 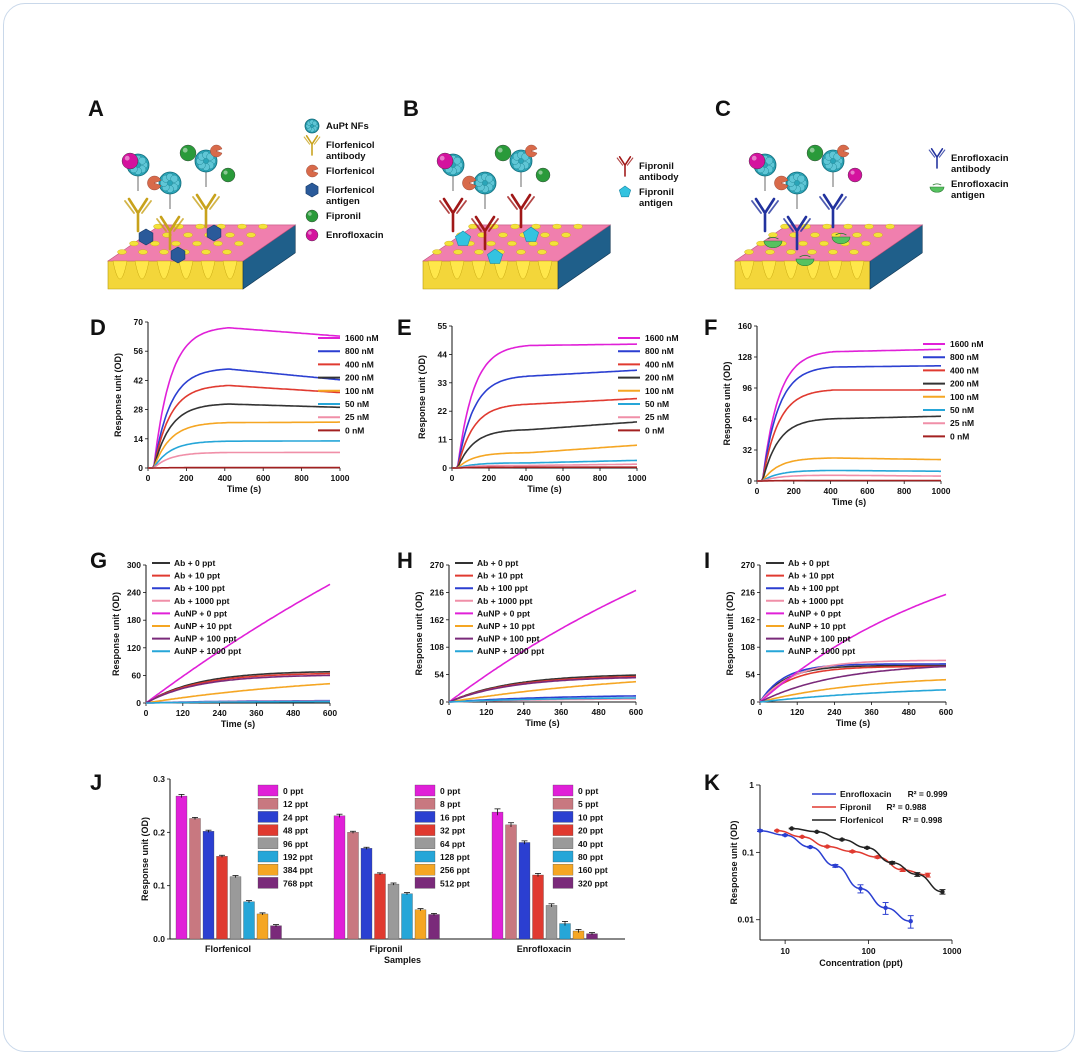 What do you see at coordinates (295, 817) in the screenshot?
I see `legend-label: 24 ppt` at bounding box center [295, 817].